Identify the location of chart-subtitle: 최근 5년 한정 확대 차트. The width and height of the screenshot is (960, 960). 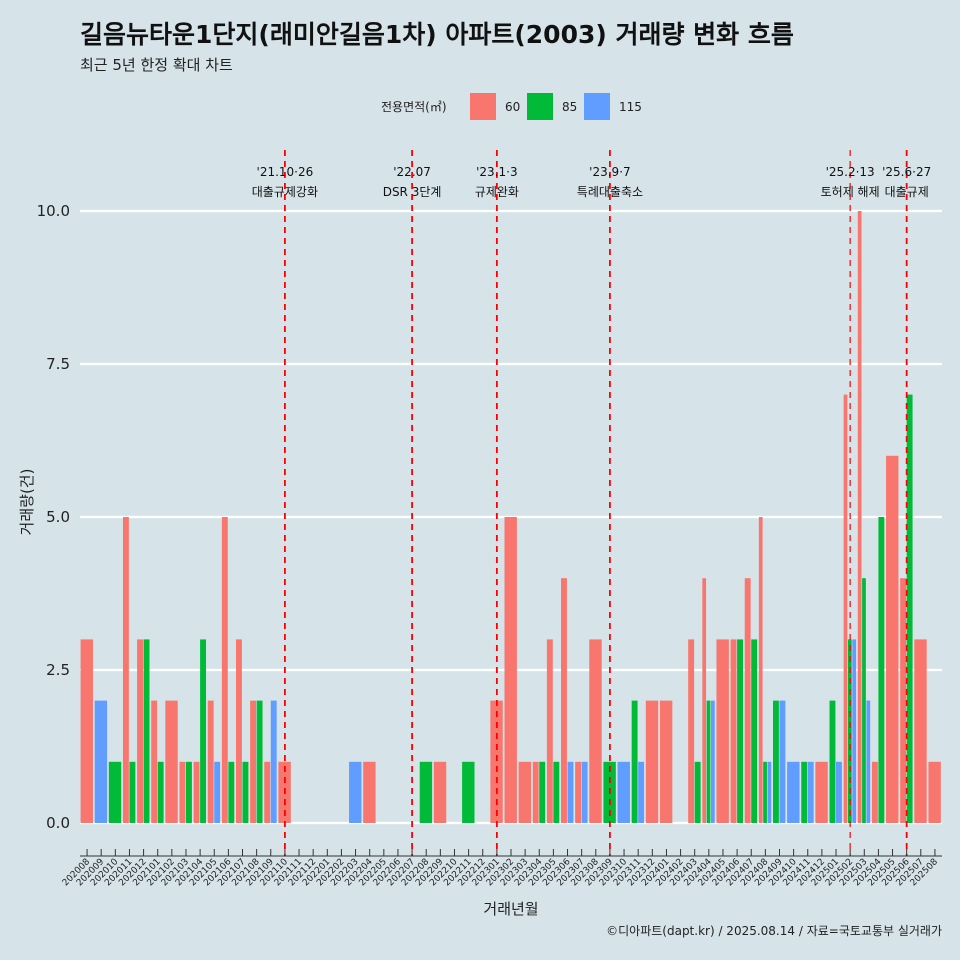
(156, 65).